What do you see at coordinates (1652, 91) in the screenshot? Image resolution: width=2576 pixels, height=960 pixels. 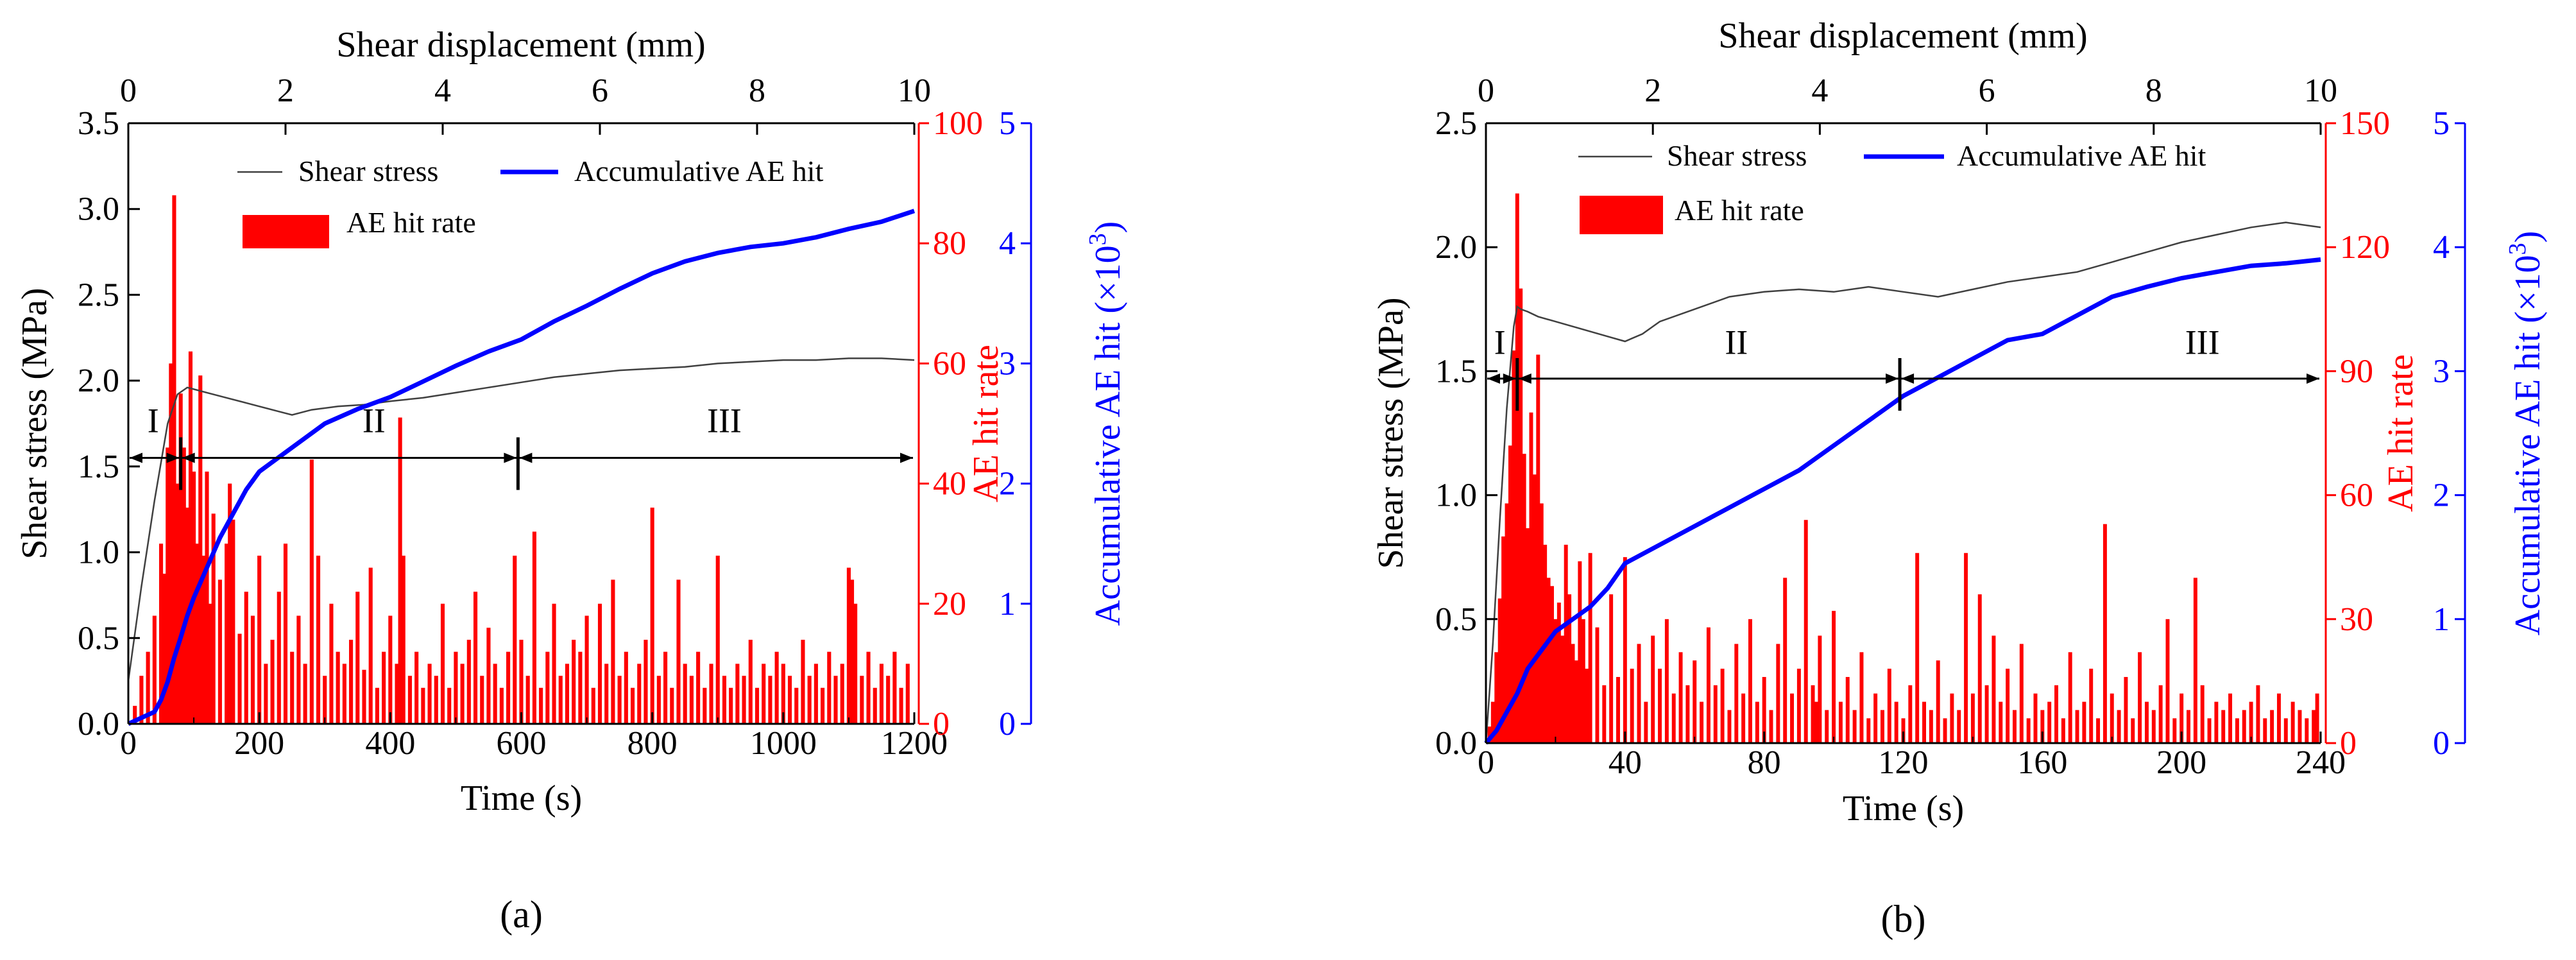 I see `x-top-tick-label: 2` at bounding box center [1652, 91].